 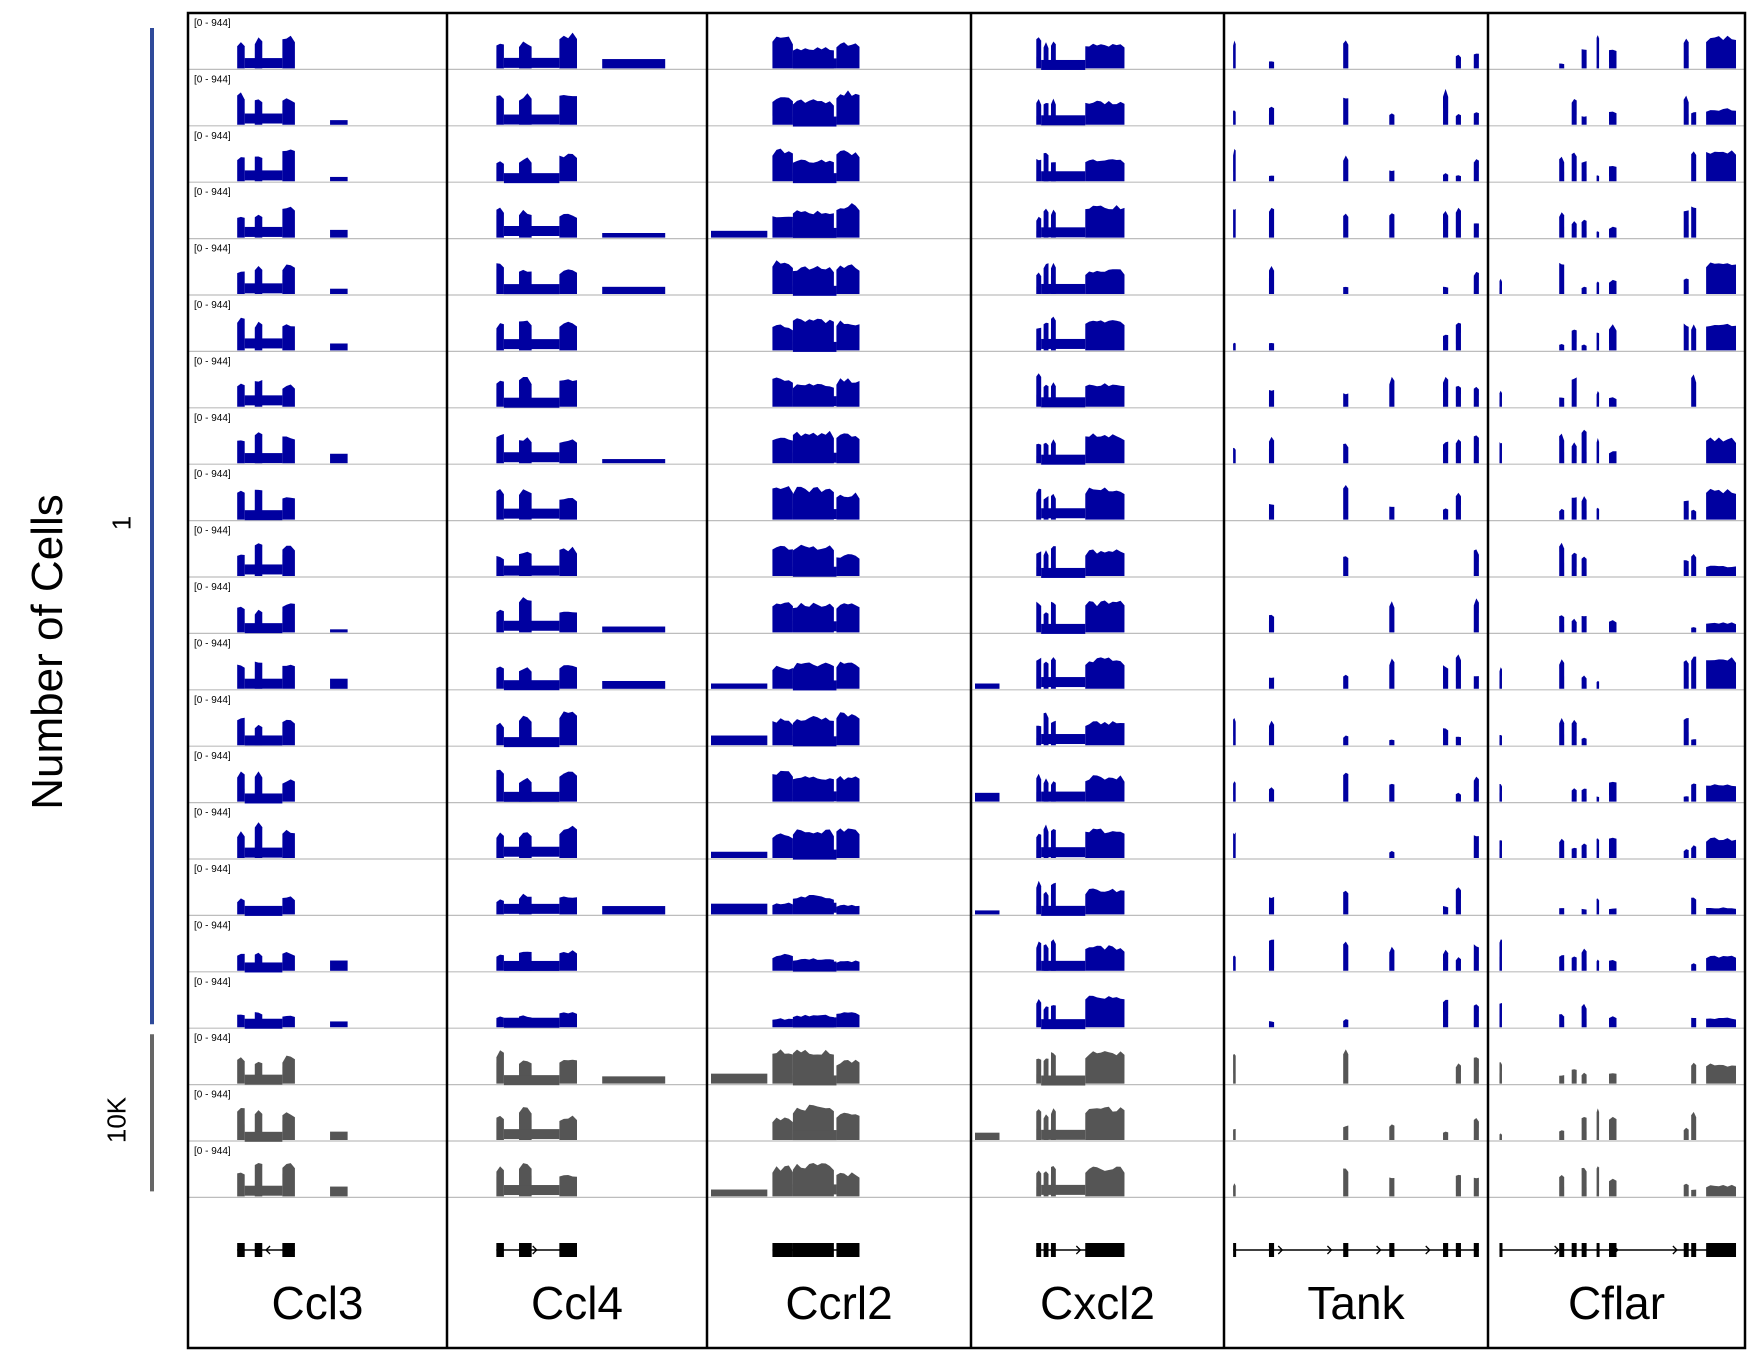 I want to click on gene-label-ccl4: Ccl4, so click(x=577, y=1303).